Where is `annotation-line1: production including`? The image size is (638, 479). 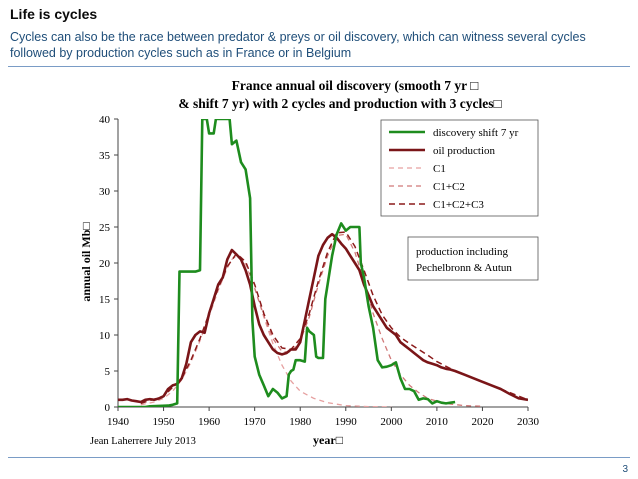
annotation-line1: production including is located at coordinates (462, 252).